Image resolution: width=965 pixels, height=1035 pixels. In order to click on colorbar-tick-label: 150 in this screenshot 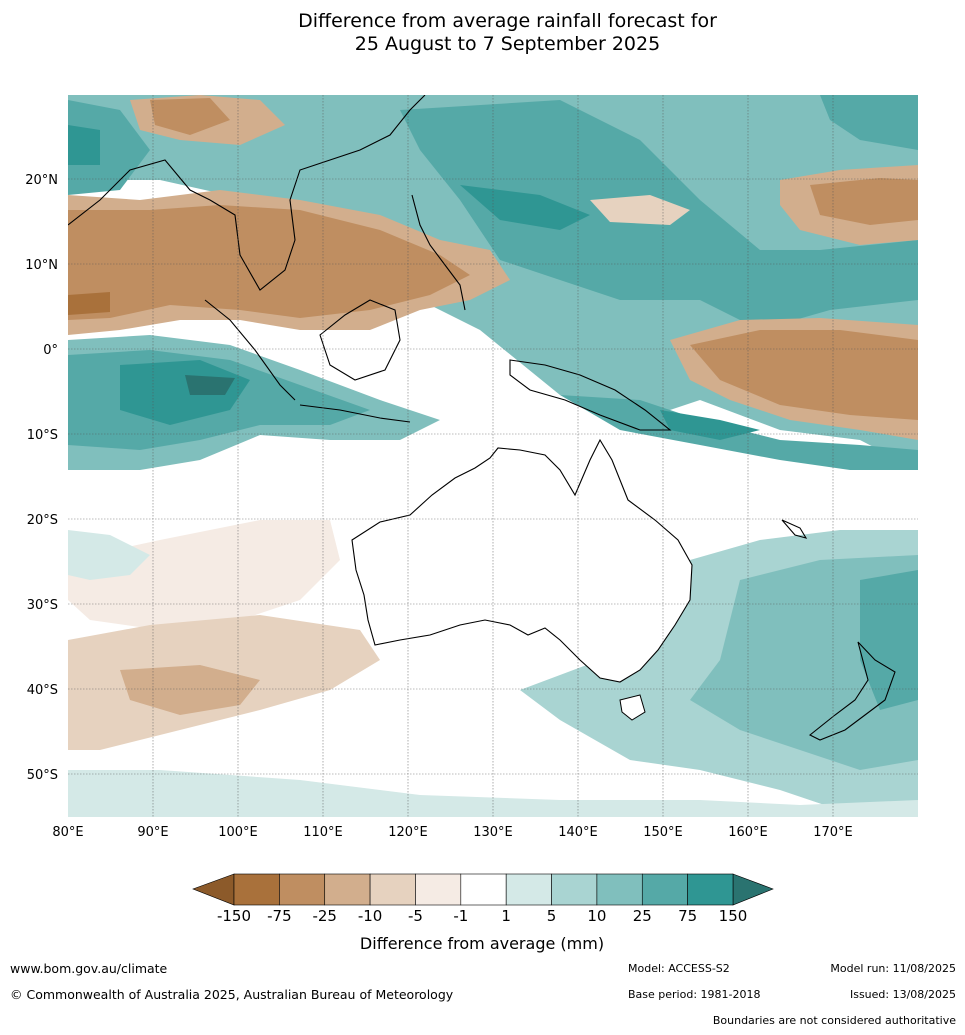, I will do `click(733, 916)`.